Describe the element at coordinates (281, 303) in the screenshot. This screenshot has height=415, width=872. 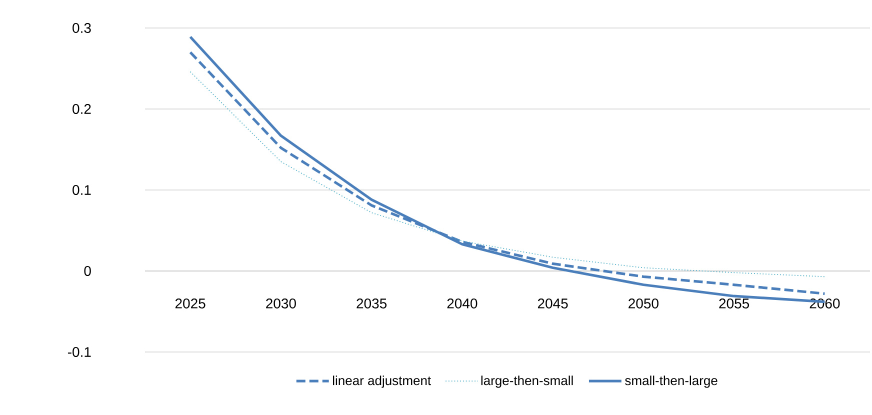
I see `x-tick-label: 2030` at that location.